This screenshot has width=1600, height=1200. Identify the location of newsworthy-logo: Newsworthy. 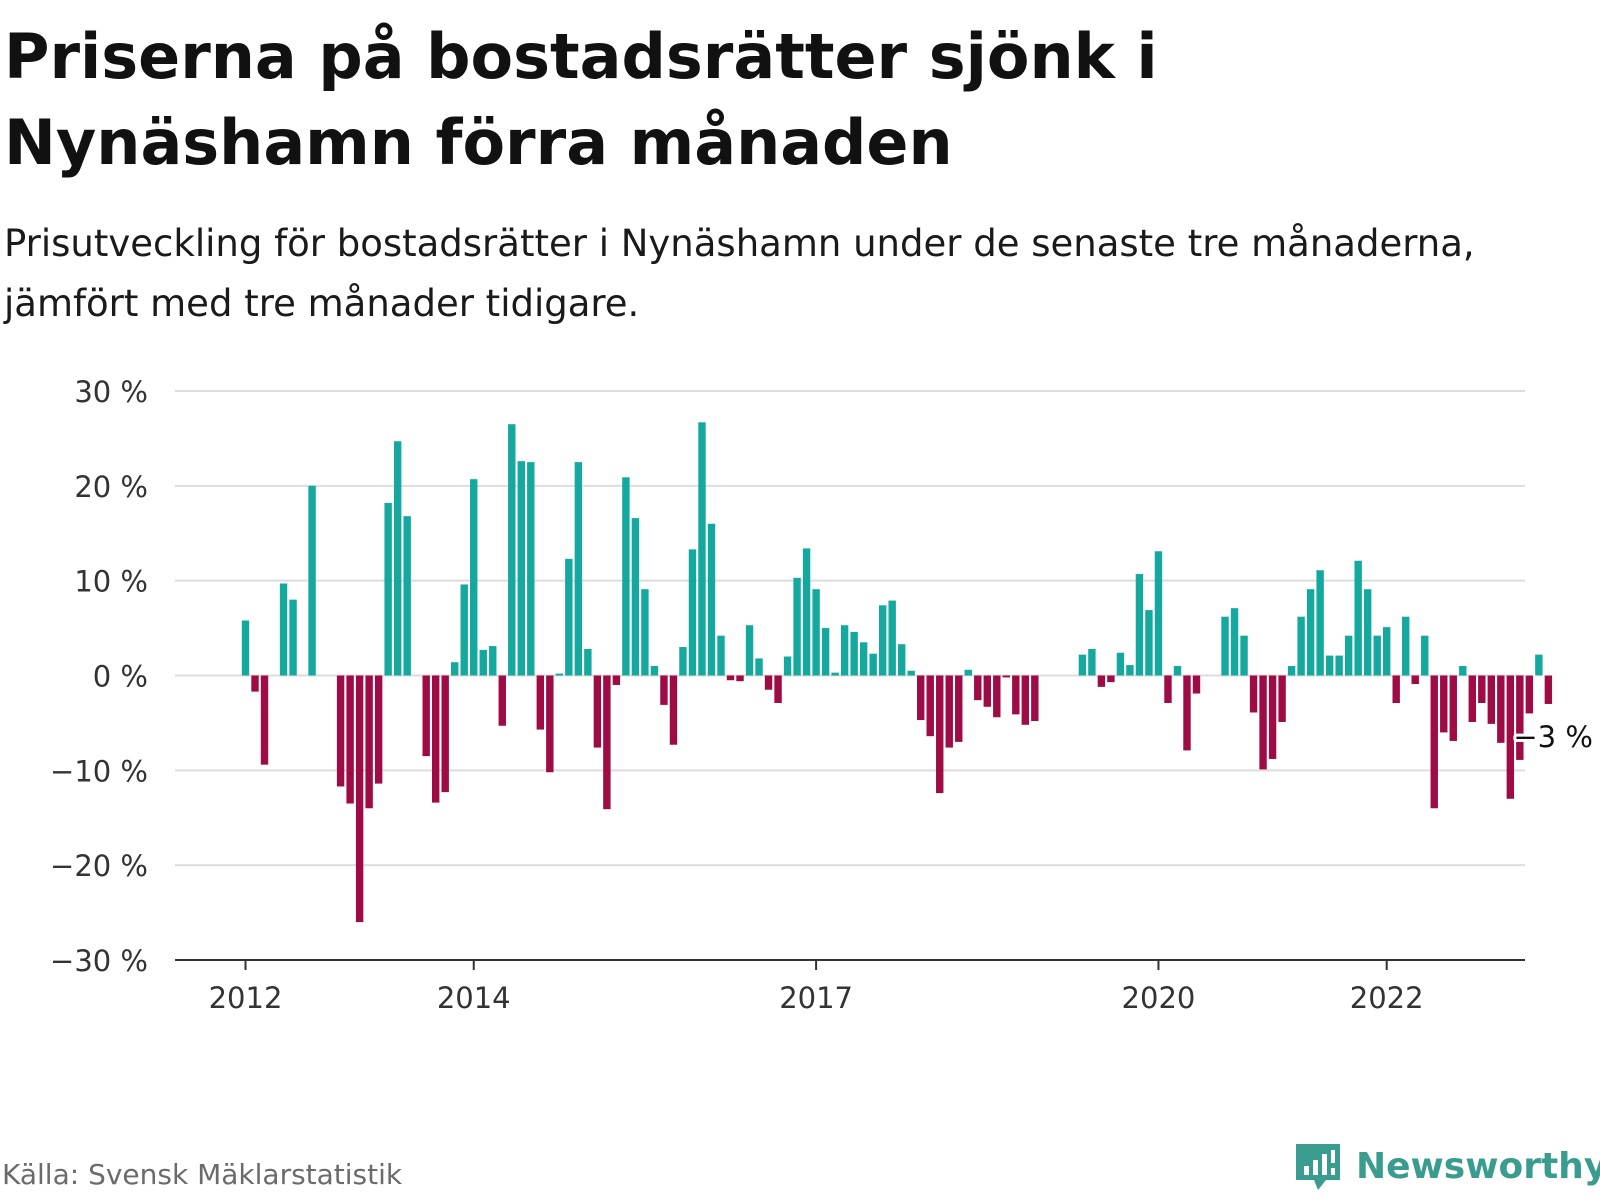
(1446, 1166).